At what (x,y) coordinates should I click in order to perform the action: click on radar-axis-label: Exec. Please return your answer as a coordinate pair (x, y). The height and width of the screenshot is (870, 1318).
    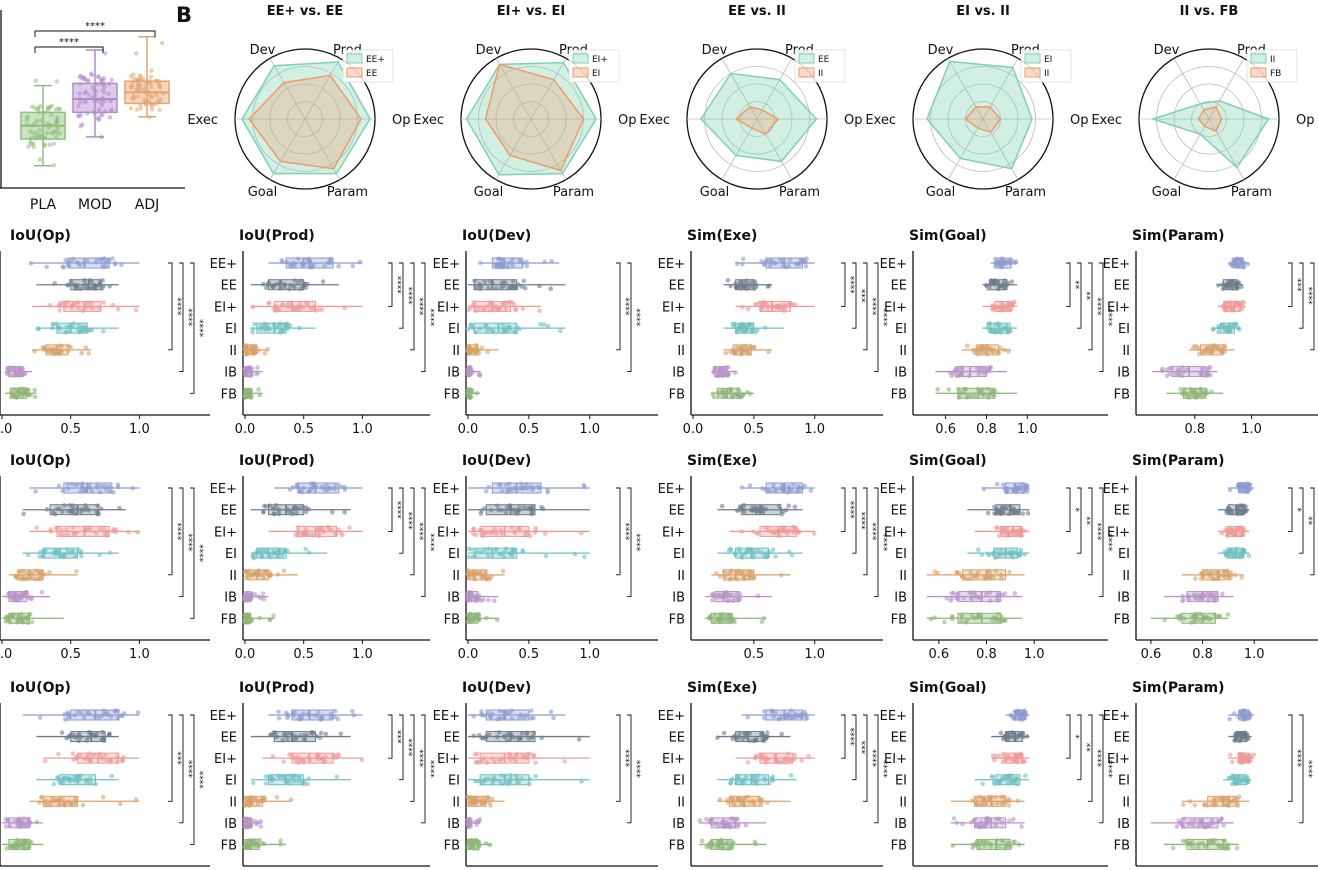
    Looking at the image, I should click on (1106, 120).